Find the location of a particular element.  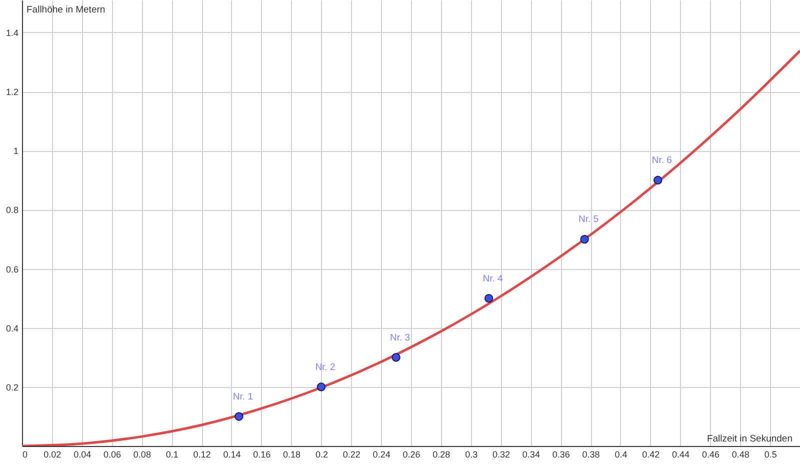

y-tick-label: 0.8 is located at coordinates (12, 210).